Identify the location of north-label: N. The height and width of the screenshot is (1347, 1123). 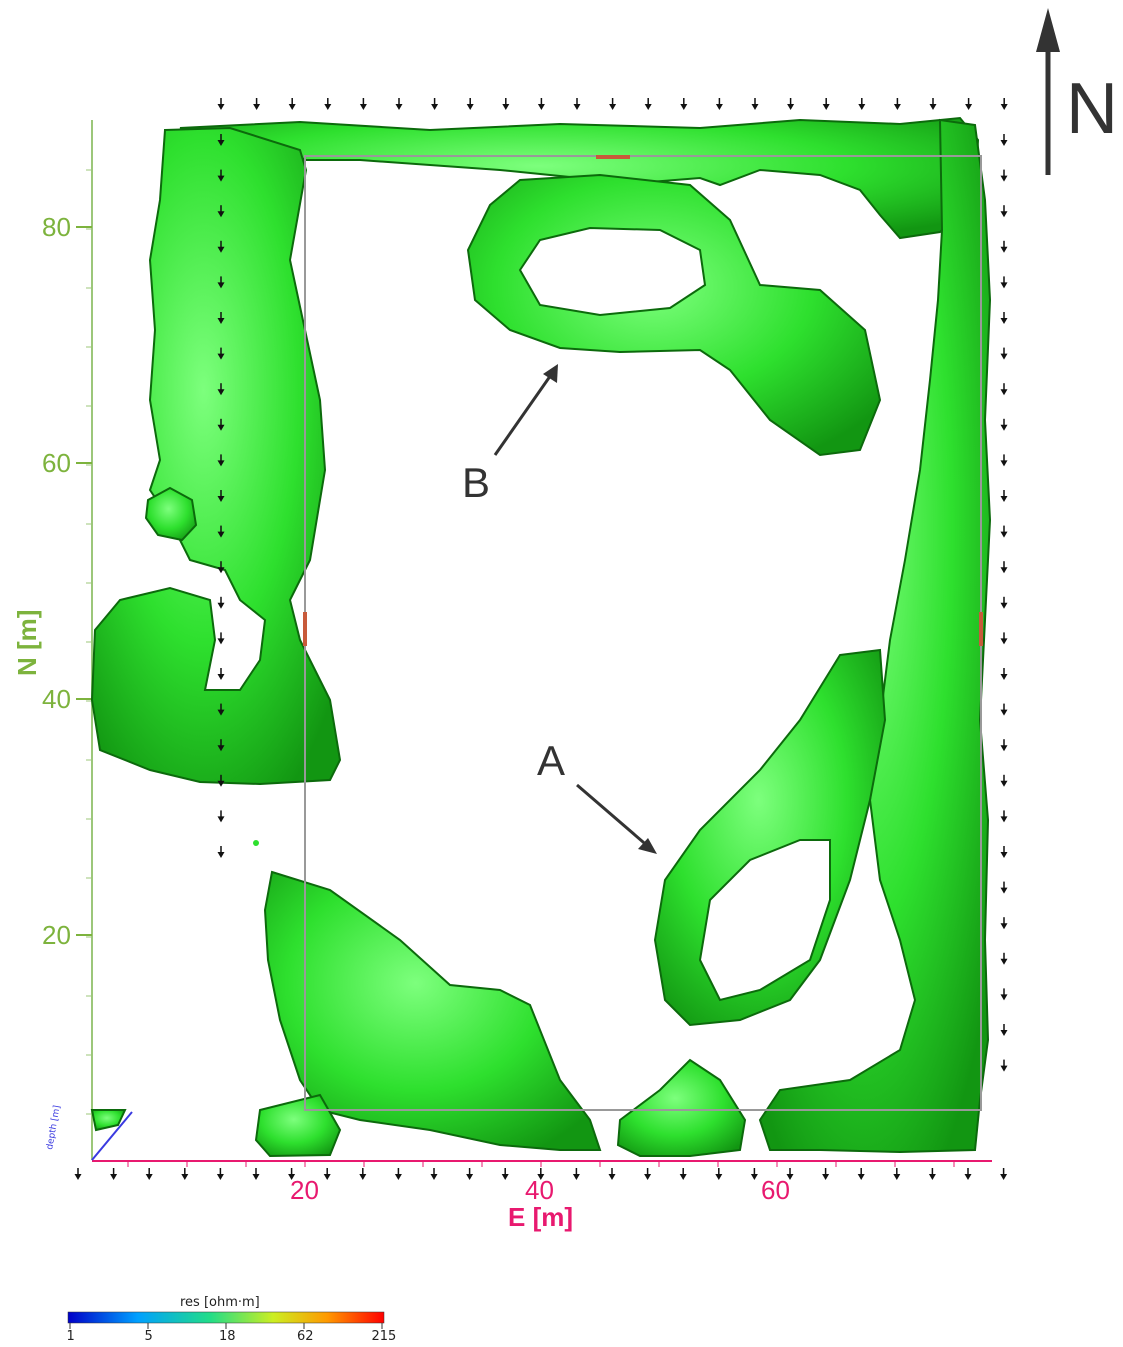
(1092, 109).